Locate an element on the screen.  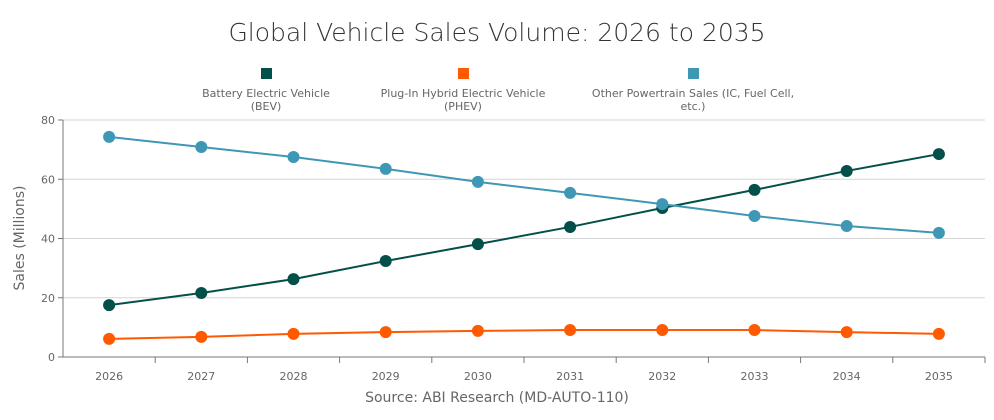
legend-label: Plug-In Hybrid Electric Vehicle (PHEV) is located at coordinates (463, 100).